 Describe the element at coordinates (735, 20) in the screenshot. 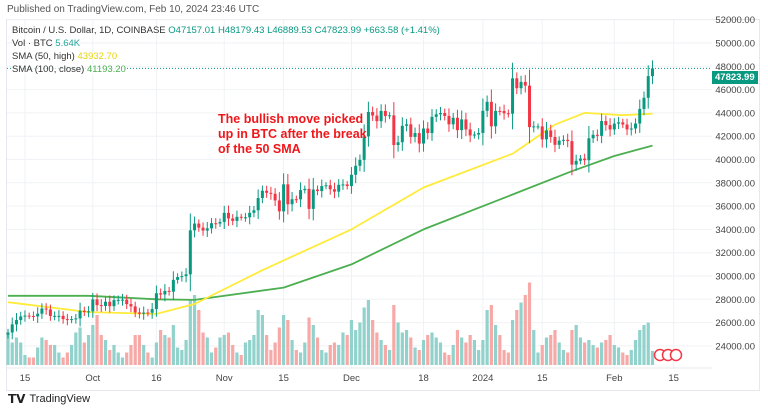

I see `y-tick-label: 52000.00` at that location.